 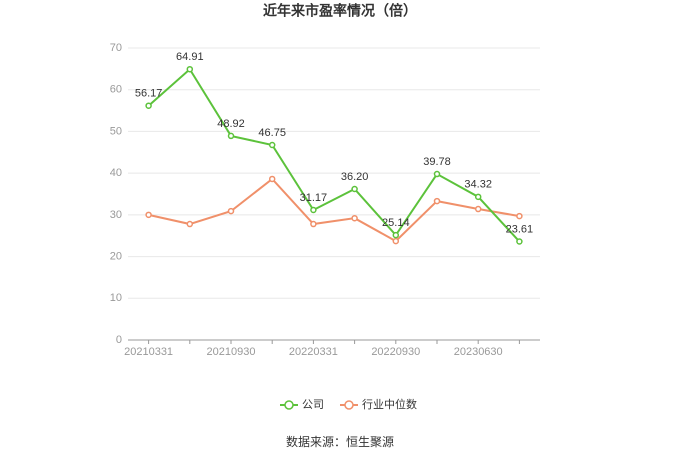 I want to click on data-label: 36.20, so click(x=355, y=177).